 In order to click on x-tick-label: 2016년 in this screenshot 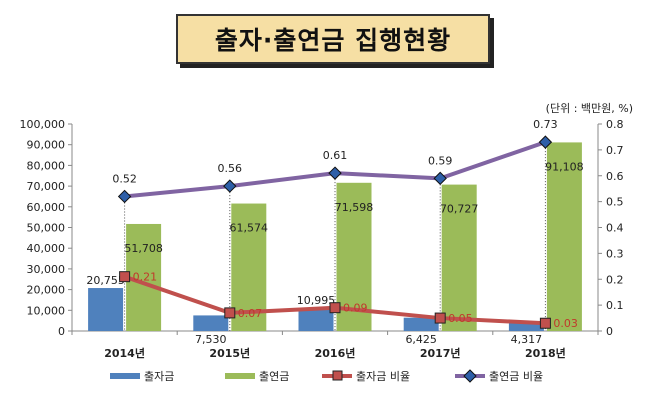, I will do `click(335, 353)`.